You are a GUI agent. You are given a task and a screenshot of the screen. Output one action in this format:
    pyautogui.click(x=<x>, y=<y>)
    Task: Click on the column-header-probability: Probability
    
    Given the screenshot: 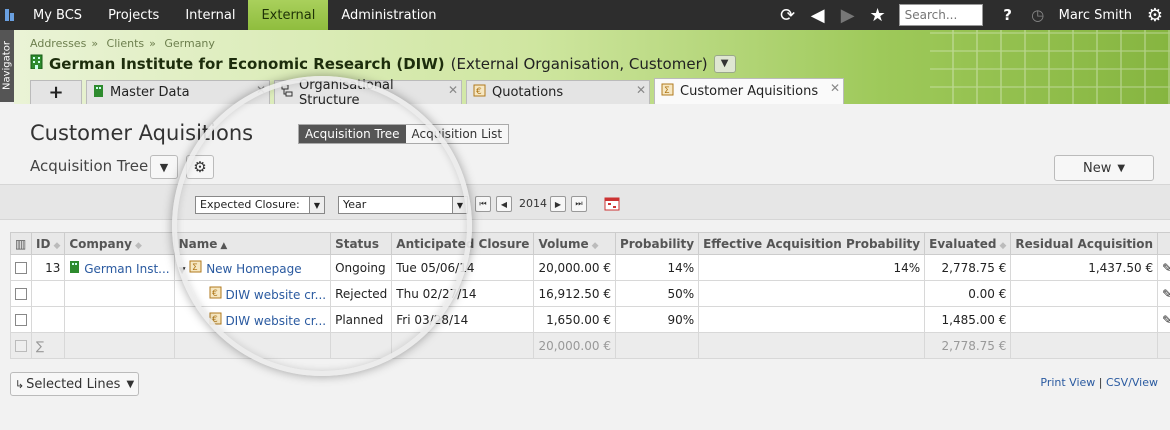 What is the action you would take?
    pyautogui.click(x=657, y=243)
    